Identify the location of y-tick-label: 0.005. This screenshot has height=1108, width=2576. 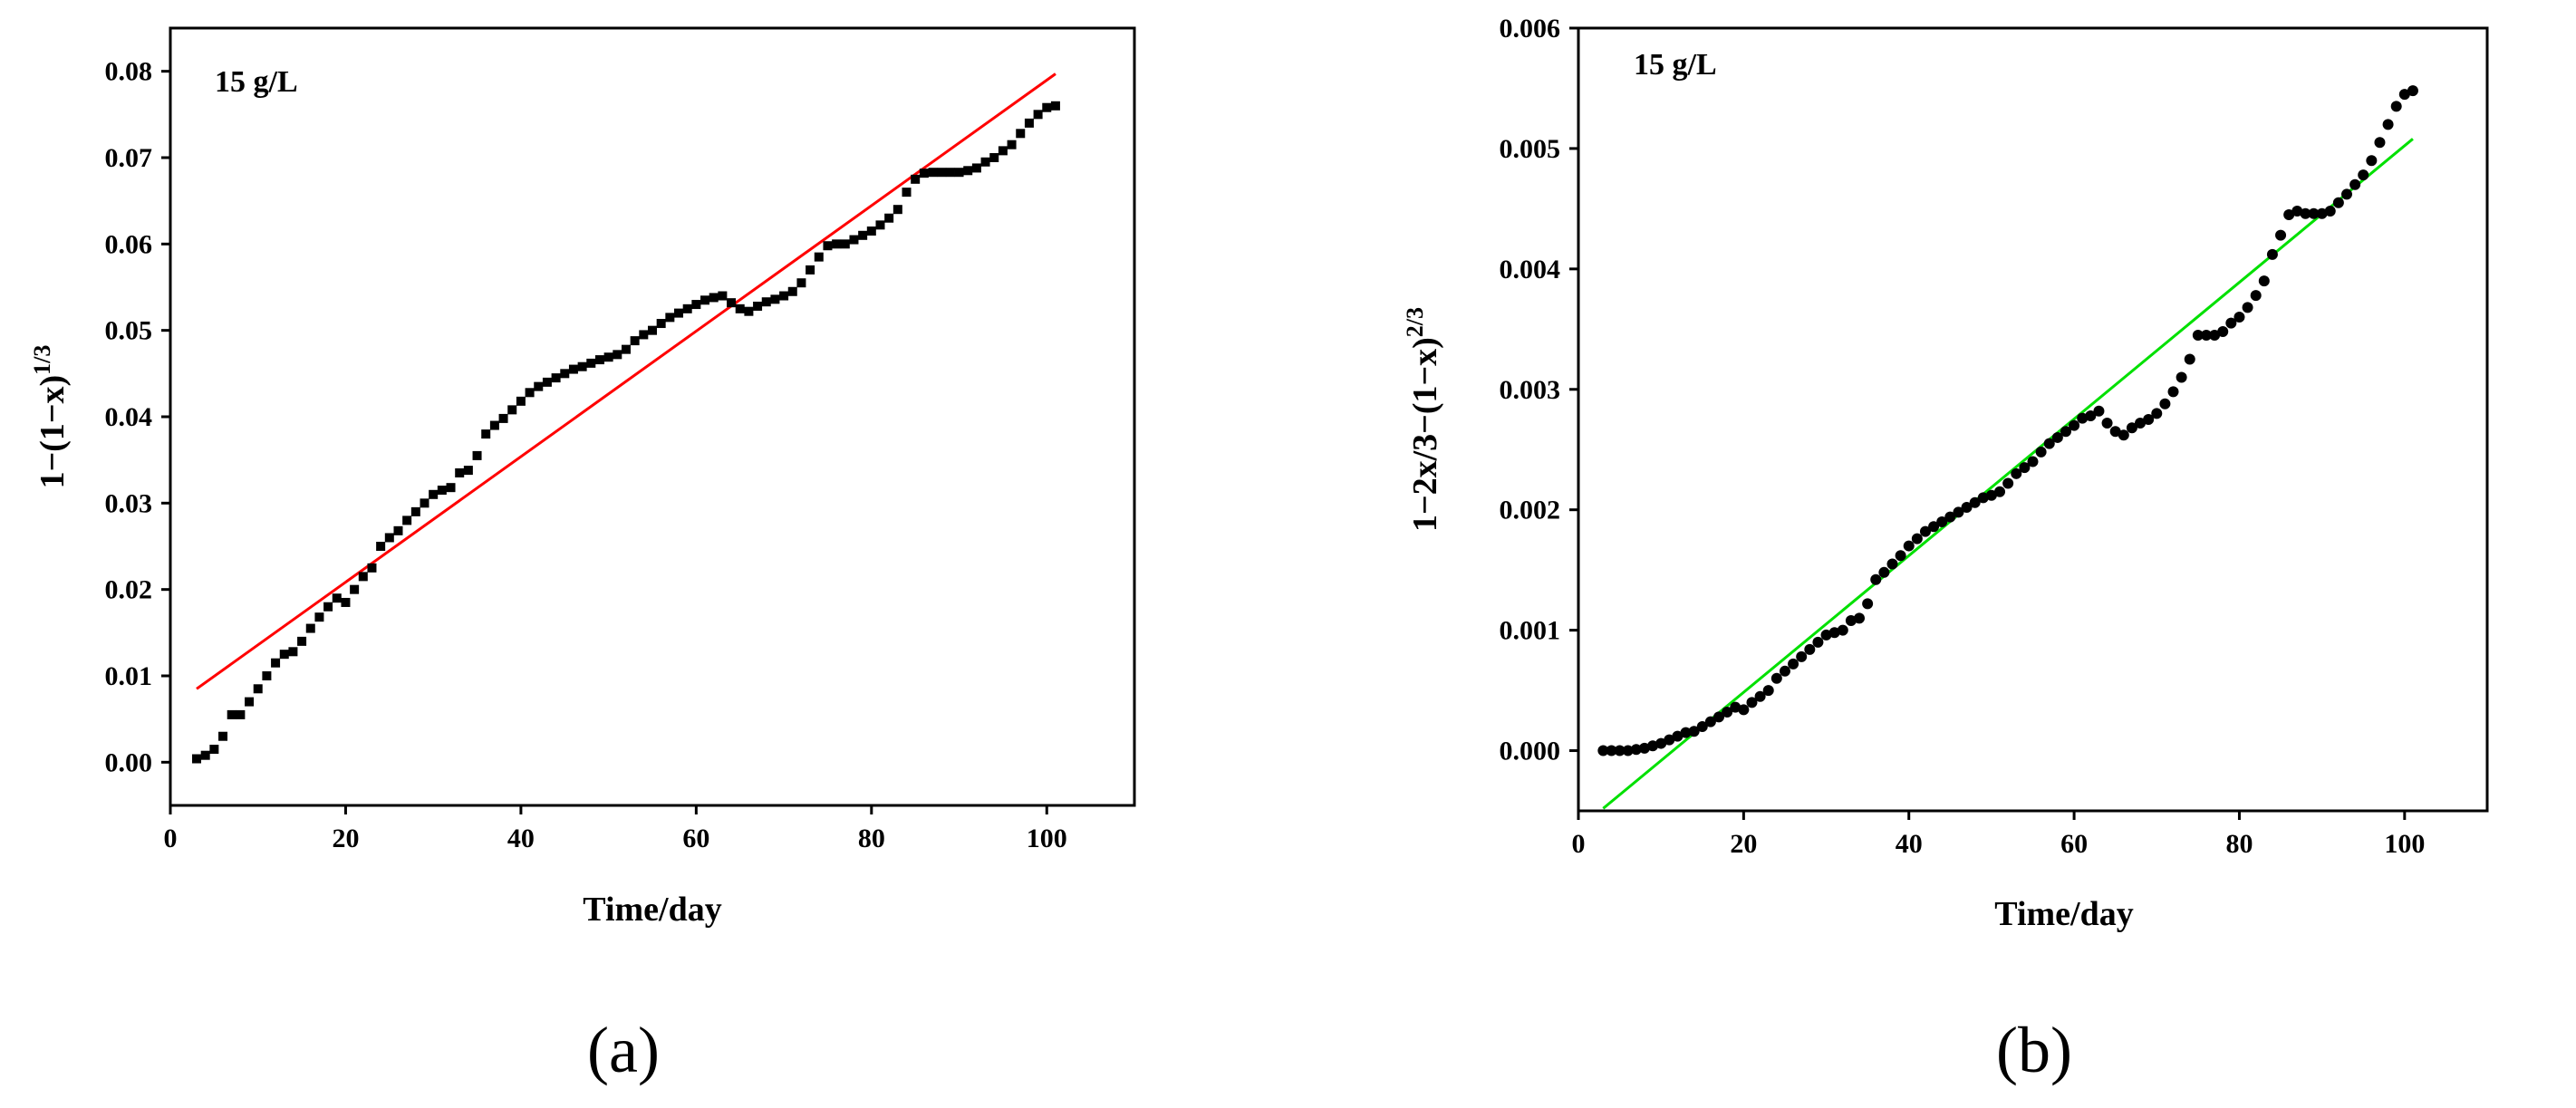
(1530, 149).